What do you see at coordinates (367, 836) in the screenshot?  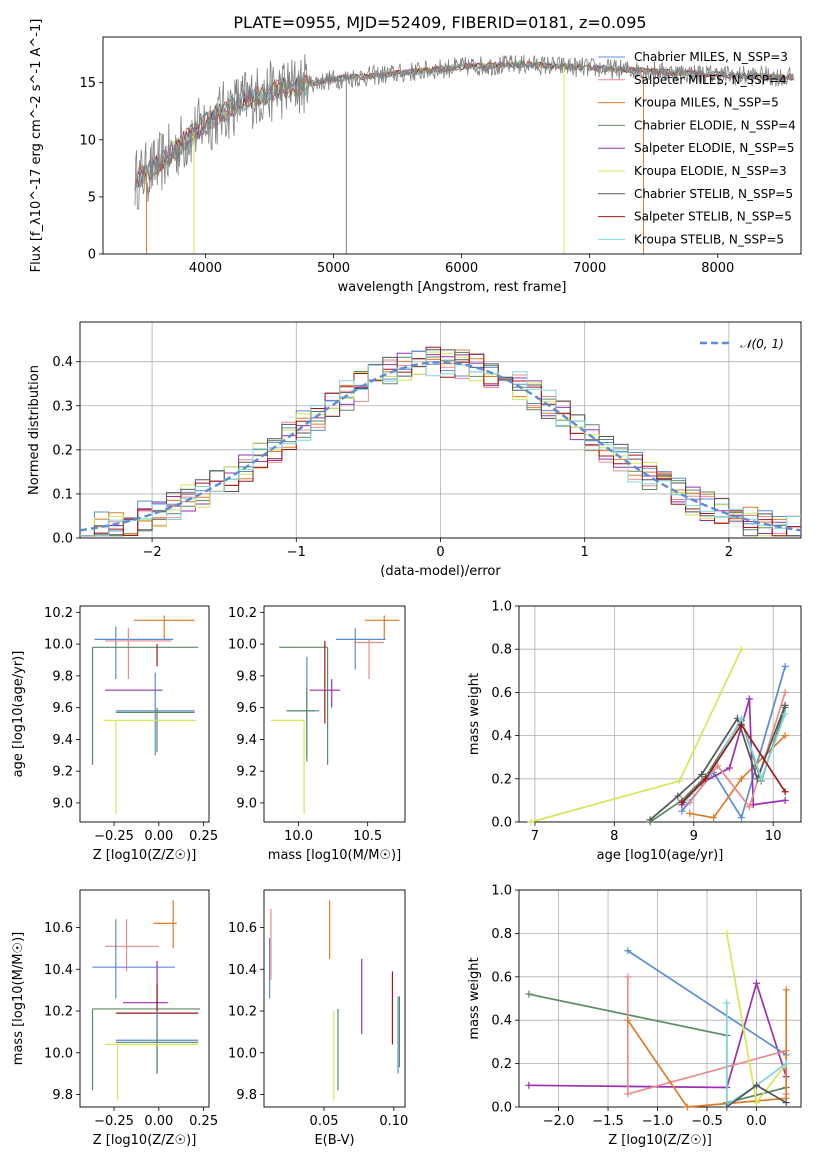 I see `x-tick-label: 10.5` at bounding box center [367, 836].